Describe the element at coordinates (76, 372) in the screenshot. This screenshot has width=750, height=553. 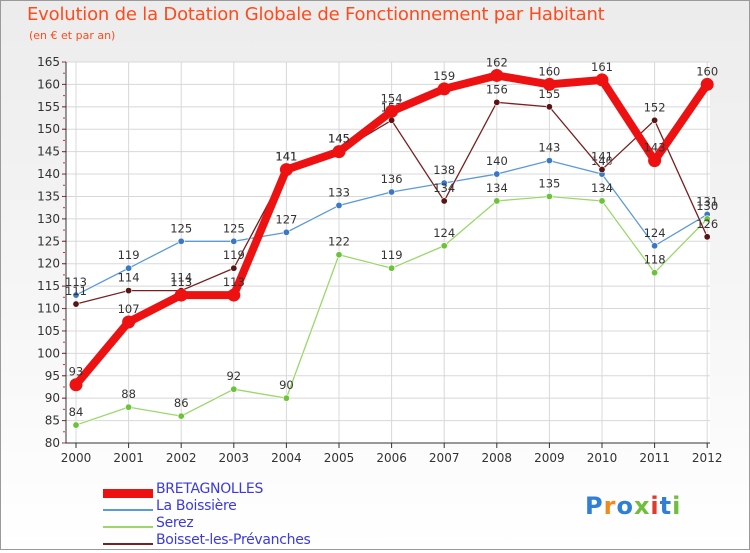
I see `data-label: 93` at that location.